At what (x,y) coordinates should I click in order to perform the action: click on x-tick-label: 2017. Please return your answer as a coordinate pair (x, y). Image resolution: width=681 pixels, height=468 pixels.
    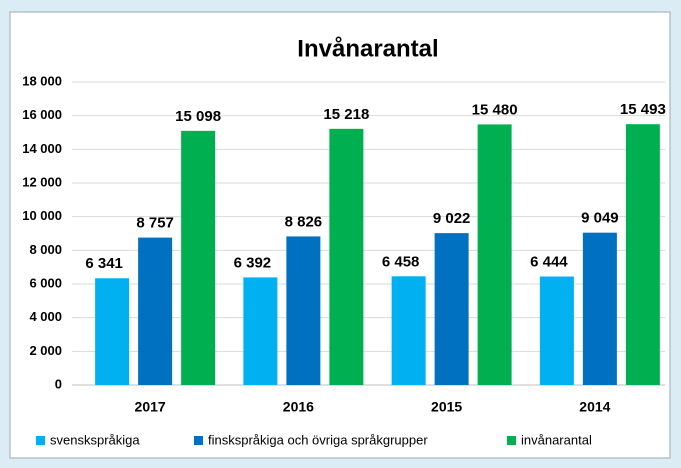
    Looking at the image, I should click on (150, 407).